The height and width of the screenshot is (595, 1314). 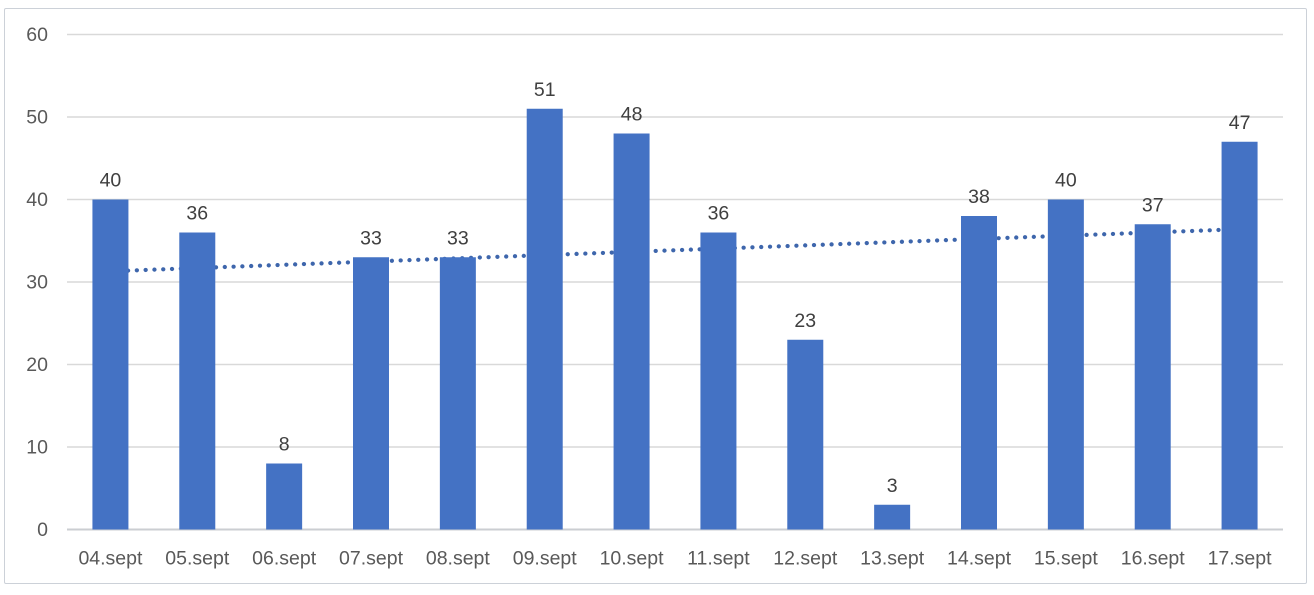 I want to click on x-tick-label: 09.sept, so click(x=545, y=559).